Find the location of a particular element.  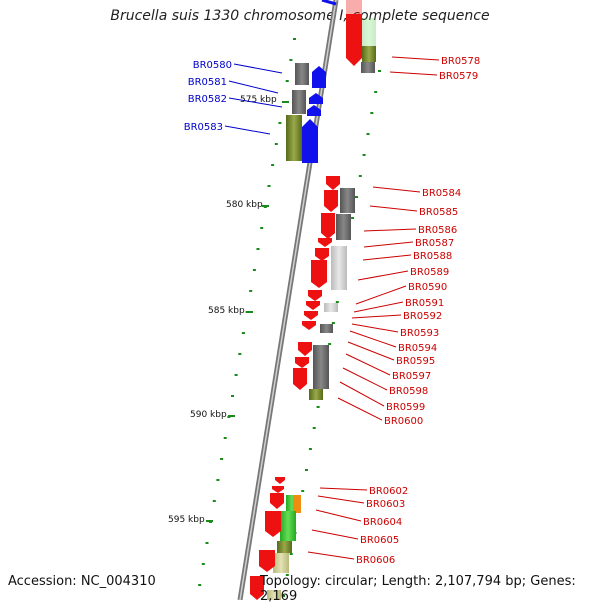

gene-label-br0586: BR0586 is located at coordinates (437, 230).